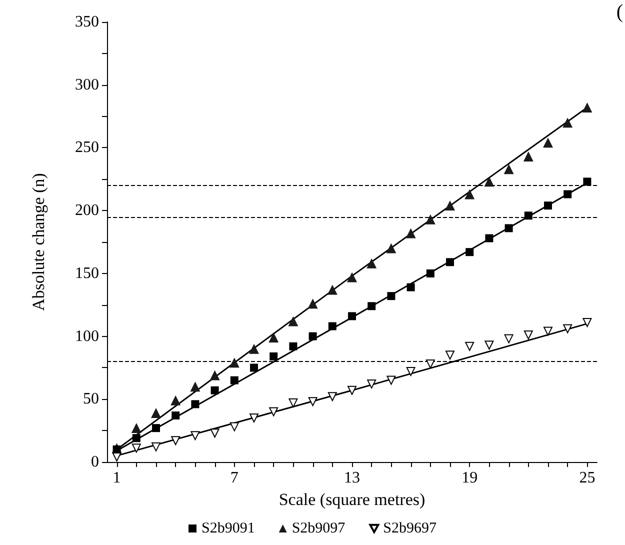 The width and height of the screenshot is (625, 545). Describe the element at coordinates (352, 499) in the screenshot. I see `x-axis-title: Scale (square metres)` at that location.